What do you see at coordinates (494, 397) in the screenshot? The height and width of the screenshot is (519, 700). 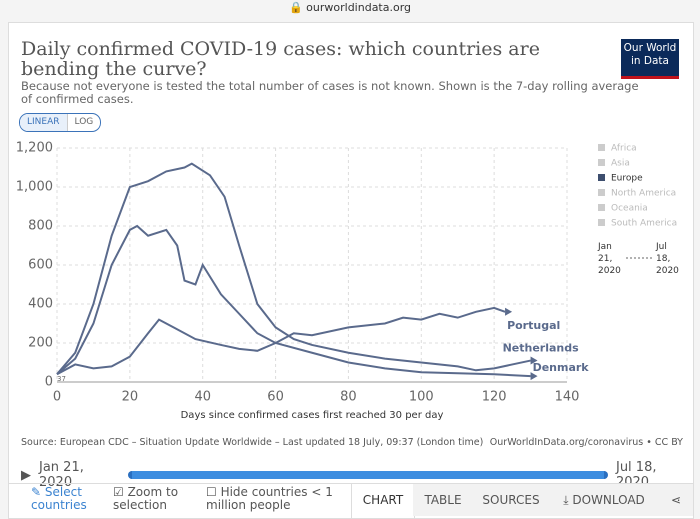 I see `x-tick-label: 120` at bounding box center [494, 397].